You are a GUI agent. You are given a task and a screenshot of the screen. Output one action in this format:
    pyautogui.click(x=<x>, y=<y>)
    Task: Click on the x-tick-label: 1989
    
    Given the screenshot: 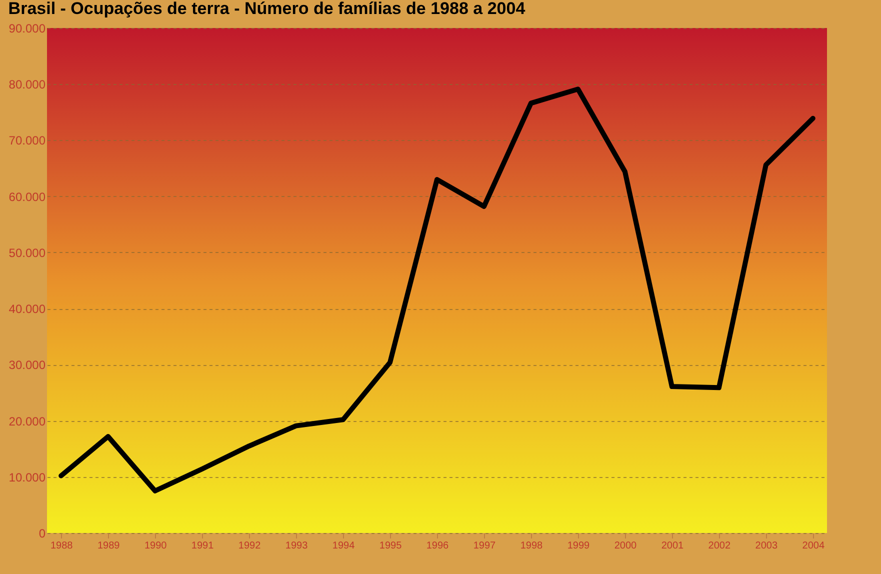 What is the action you would take?
    pyautogui.click(x=108, y=546)
    